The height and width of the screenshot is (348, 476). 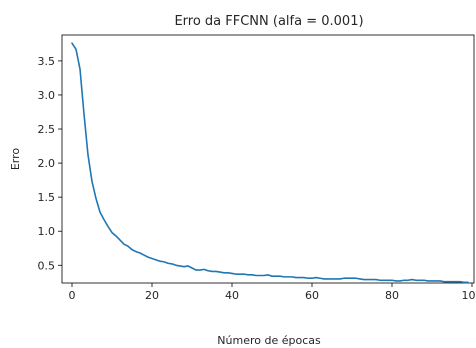 I want to click on x-axis-label: Número de épocas, so click(x=269, y=340).